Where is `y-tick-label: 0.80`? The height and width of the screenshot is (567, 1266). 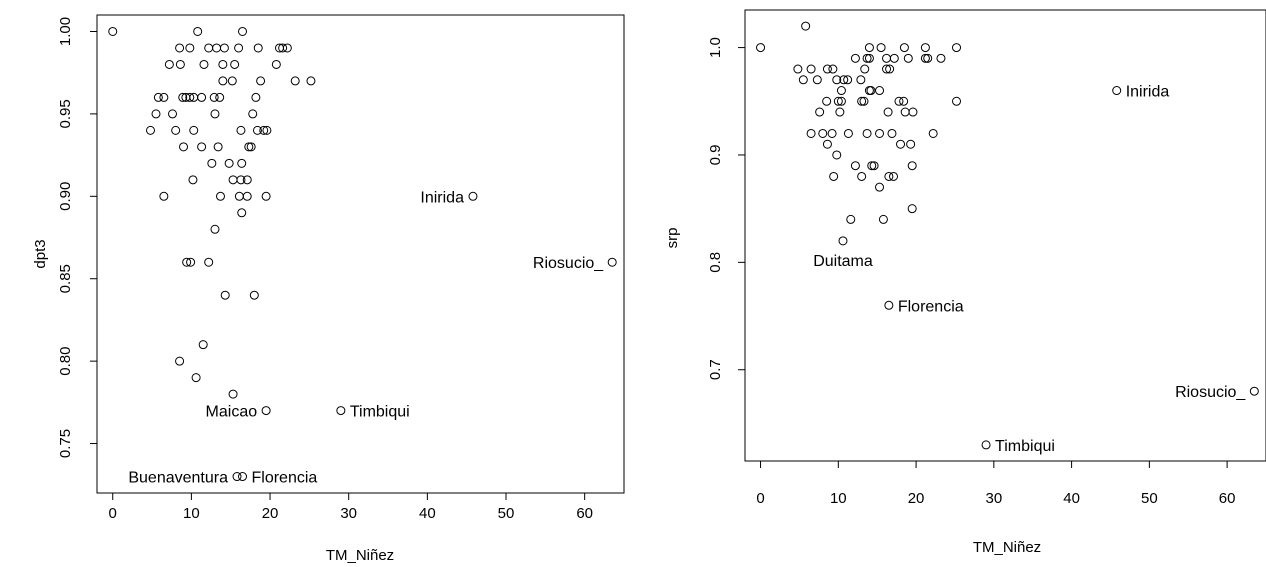 y-tick-label: 0.80 is located at coordinates (65, 361).